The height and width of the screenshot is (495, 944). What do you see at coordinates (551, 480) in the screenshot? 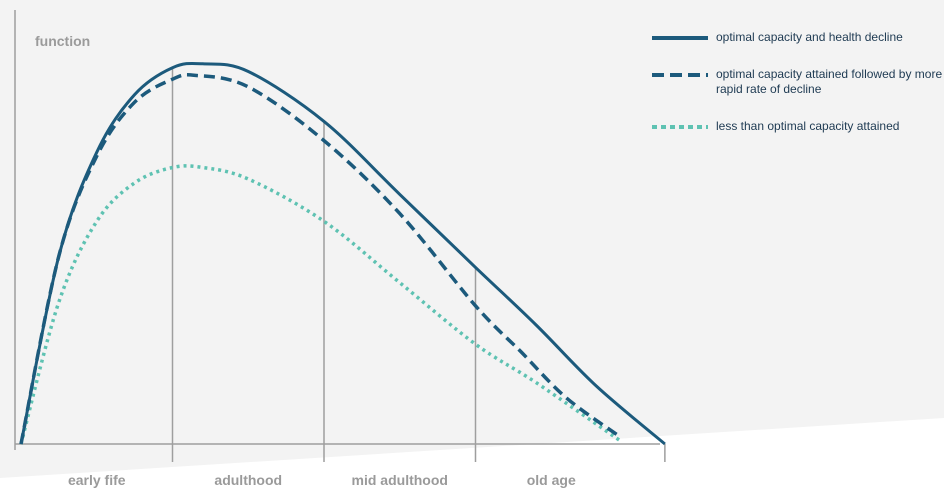
I see `x-tick-label: old age` at bounding box center [551, 480].